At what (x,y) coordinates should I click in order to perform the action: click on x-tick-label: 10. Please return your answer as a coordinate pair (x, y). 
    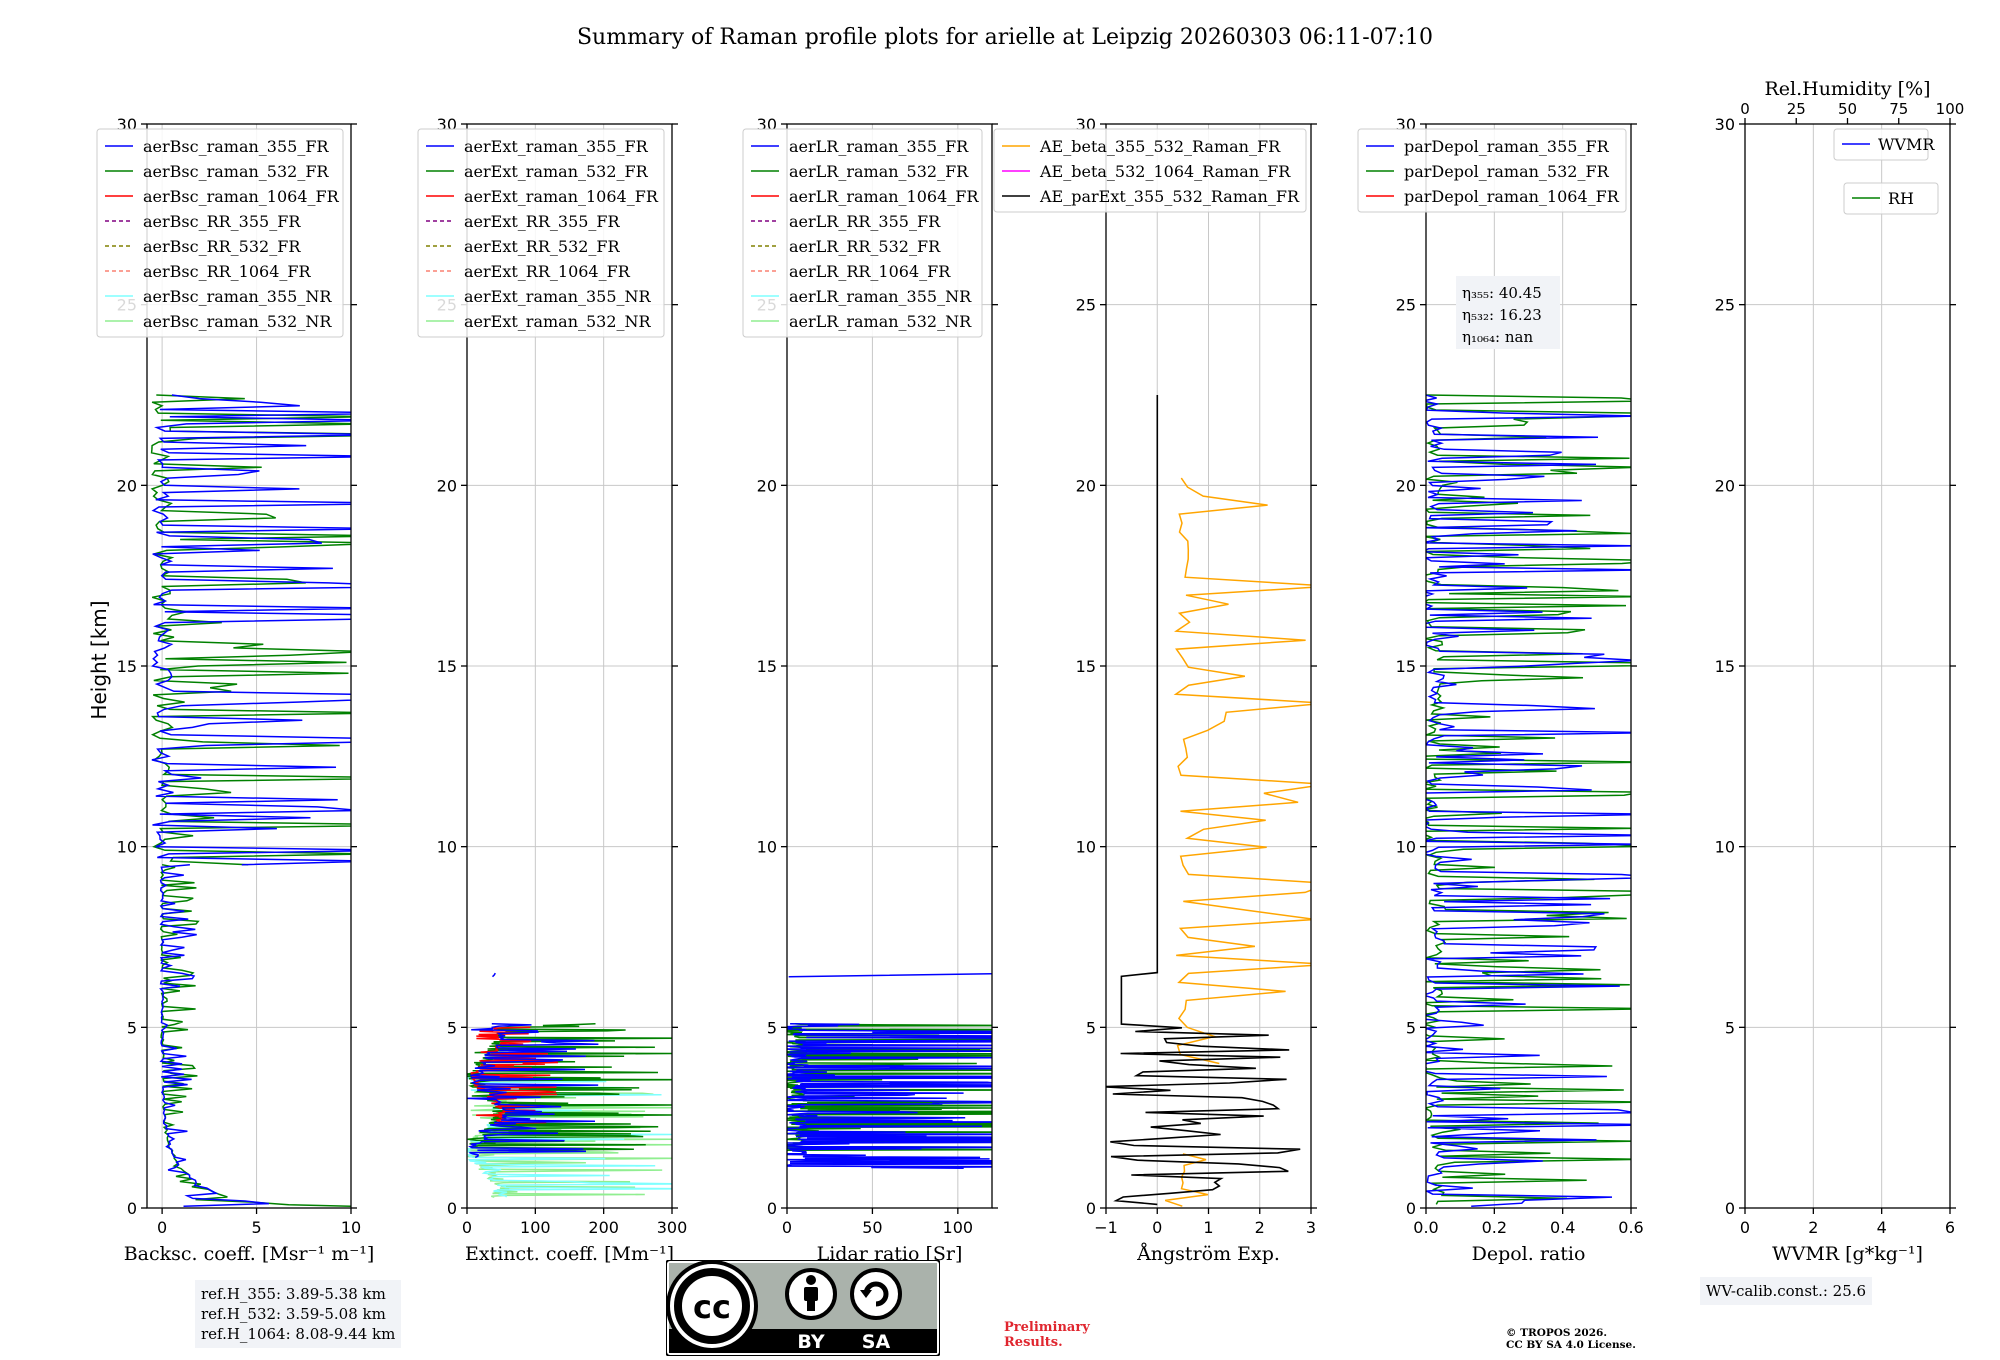
    Looking at the image, I should click on (351, 1227).